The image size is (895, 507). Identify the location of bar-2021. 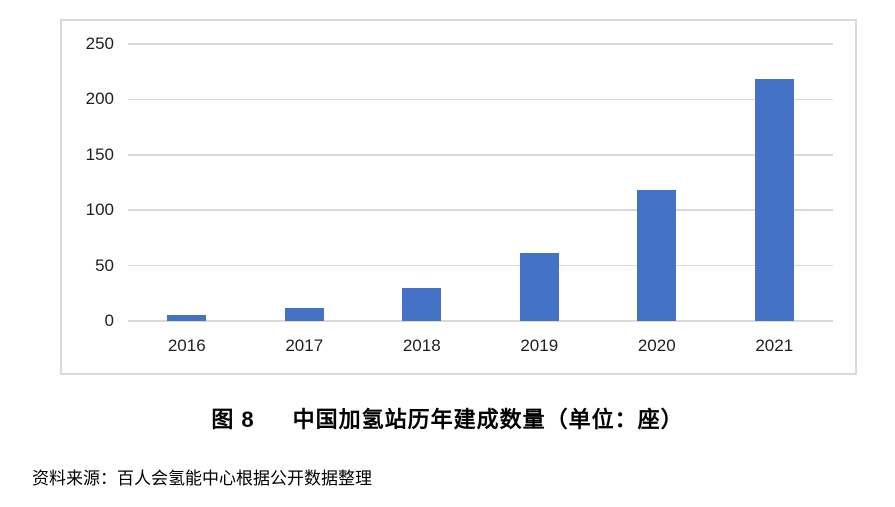
(774, 200).